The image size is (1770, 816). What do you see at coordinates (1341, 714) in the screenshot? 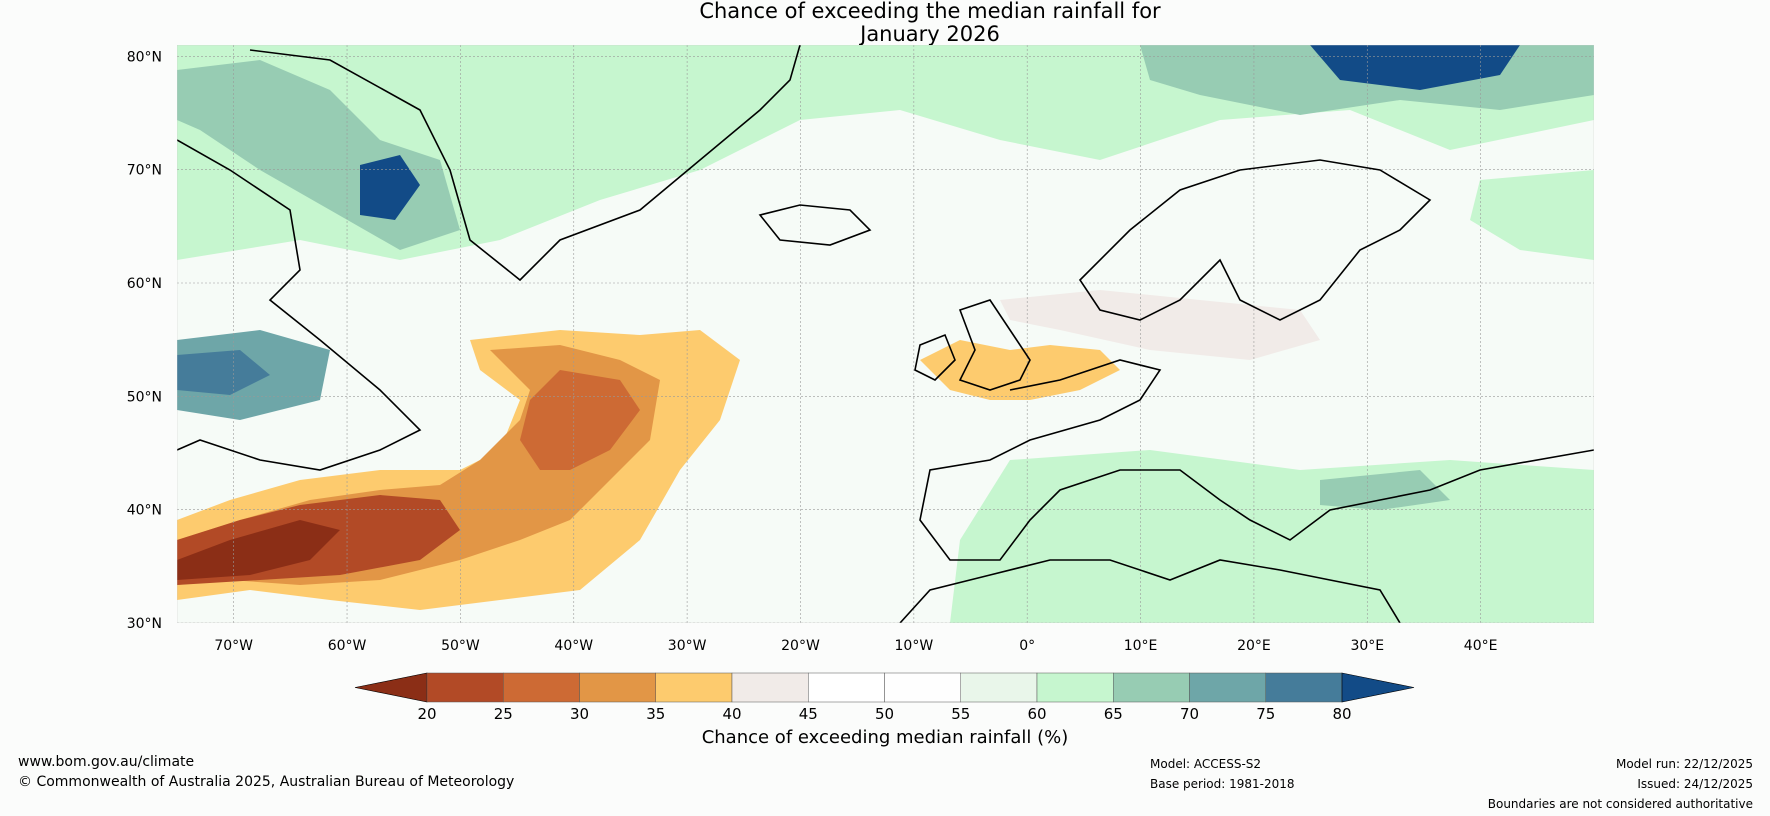
I see `colorbar-tick-label: 80` at bounding box center [1341, 714].